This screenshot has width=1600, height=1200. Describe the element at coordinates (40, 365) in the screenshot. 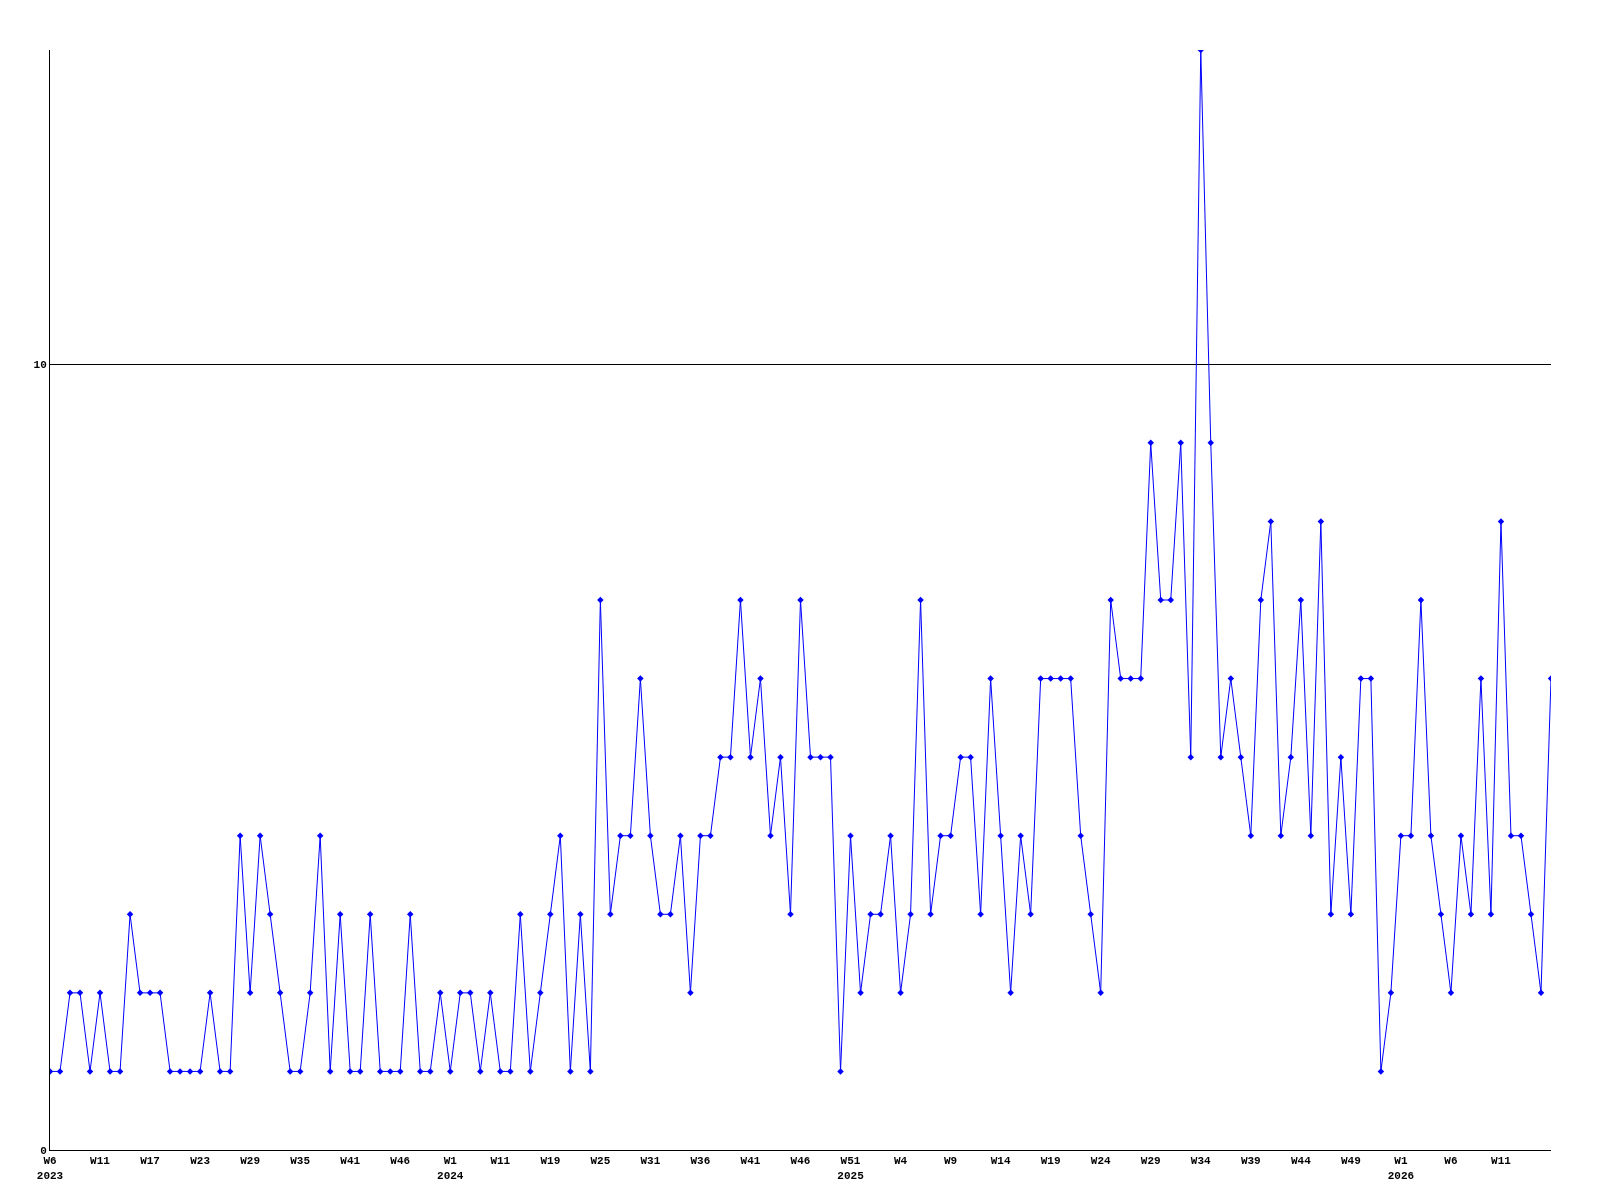

I see `y-tick-label: 10` at that location.